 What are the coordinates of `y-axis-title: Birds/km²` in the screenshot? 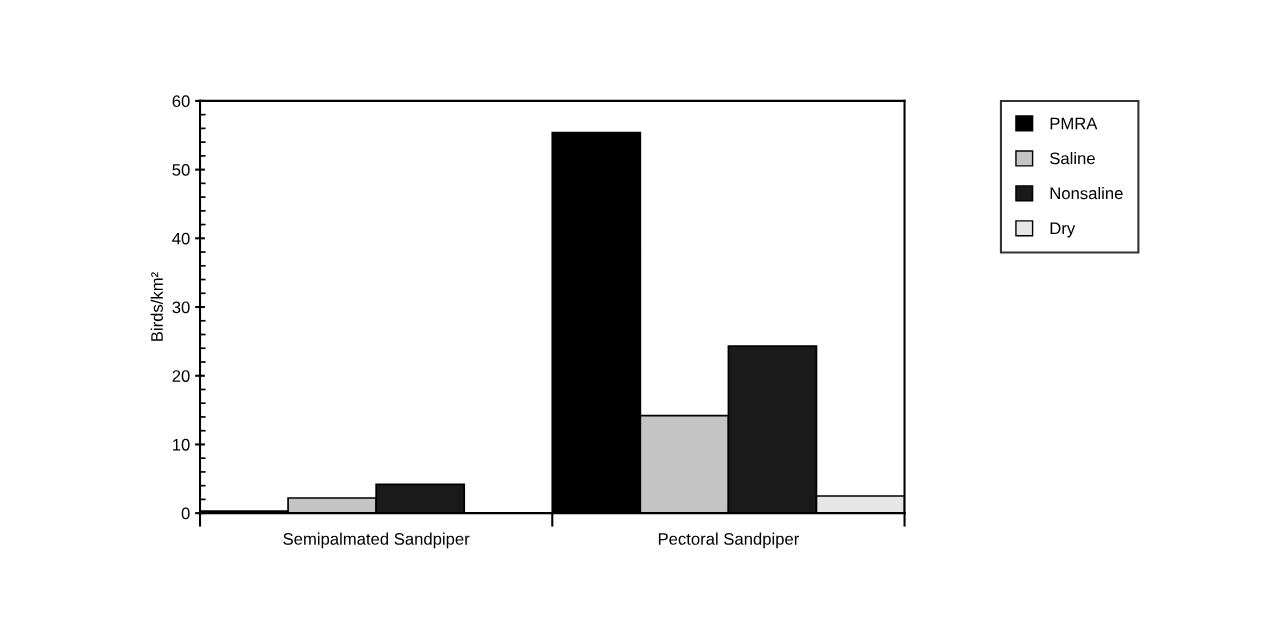 It's located at (156, 306).